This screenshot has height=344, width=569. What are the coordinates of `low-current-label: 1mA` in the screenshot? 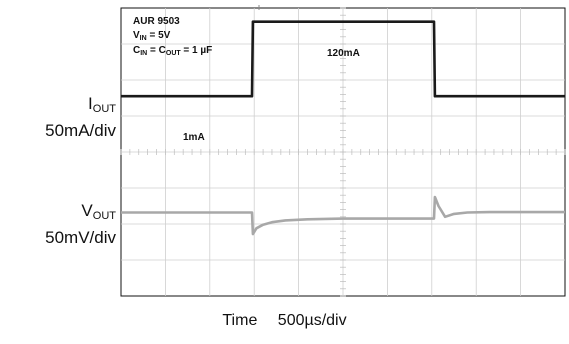 It's located at (194, 137).